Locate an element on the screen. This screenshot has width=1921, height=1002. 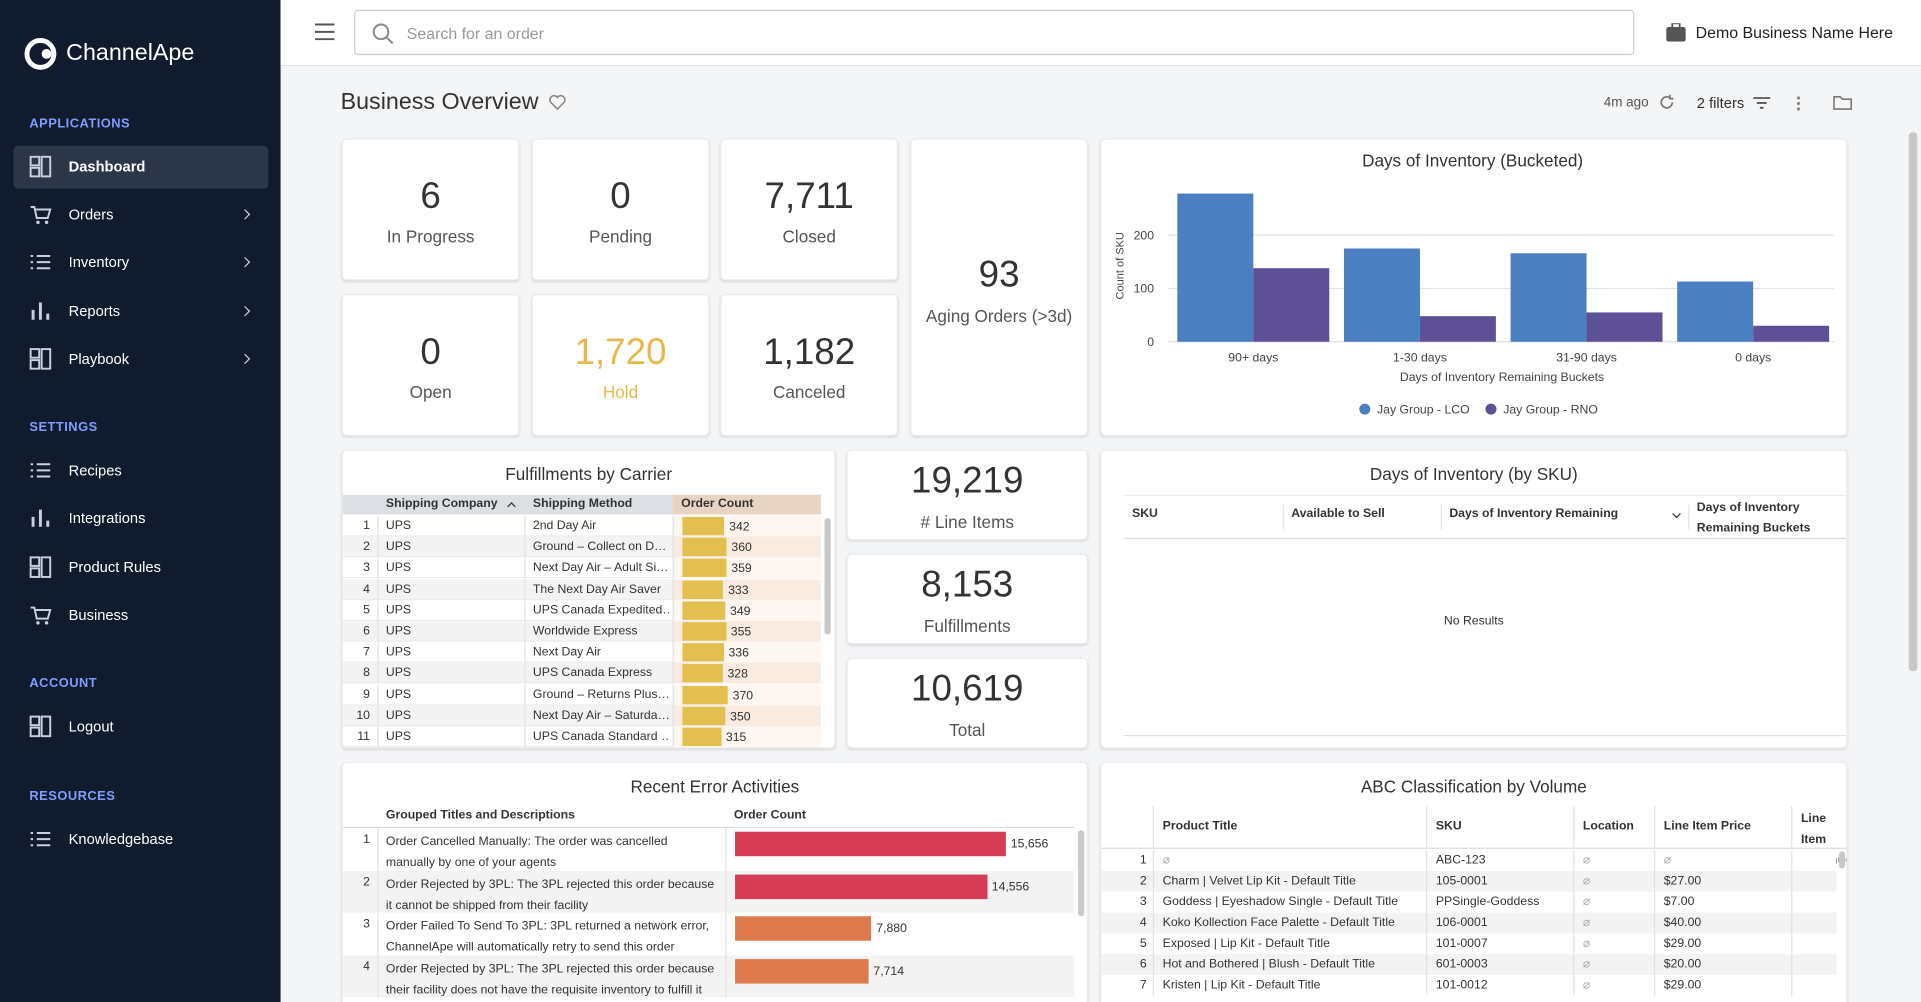
menu-button is located at coordinates (324, 32).